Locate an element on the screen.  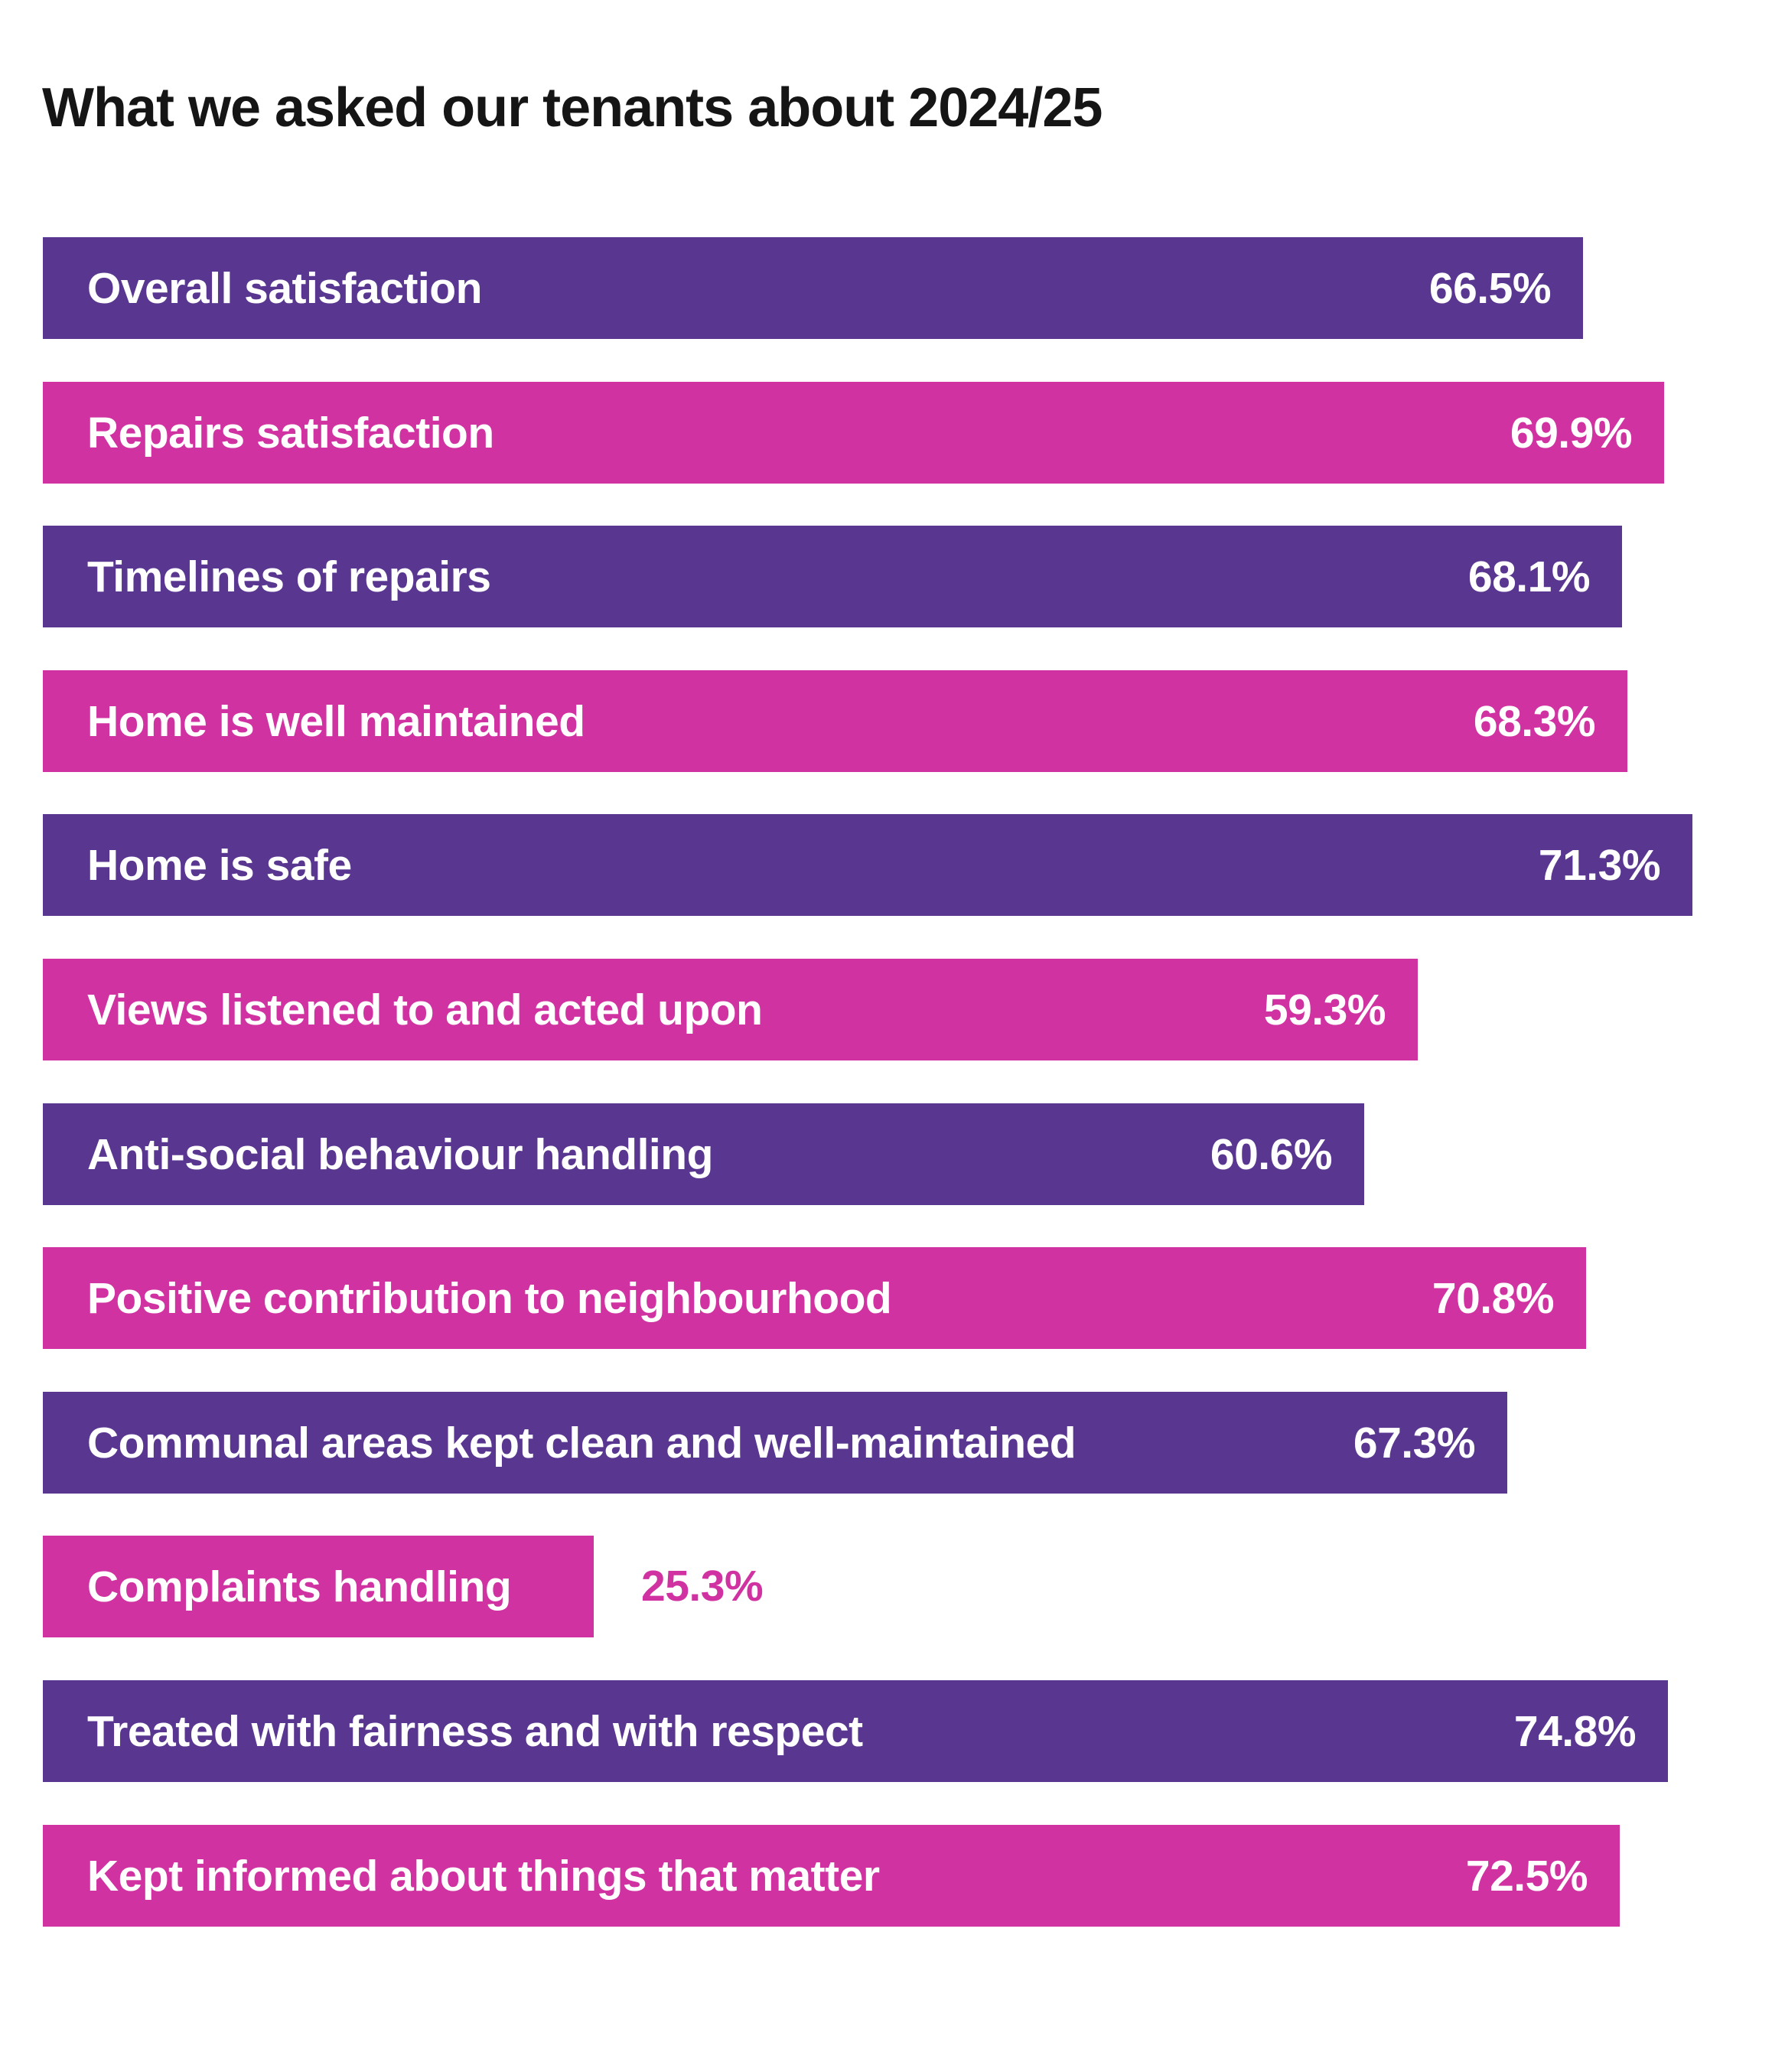
bar-label: Repairs satisfaction is located at coordinates (290, 433).